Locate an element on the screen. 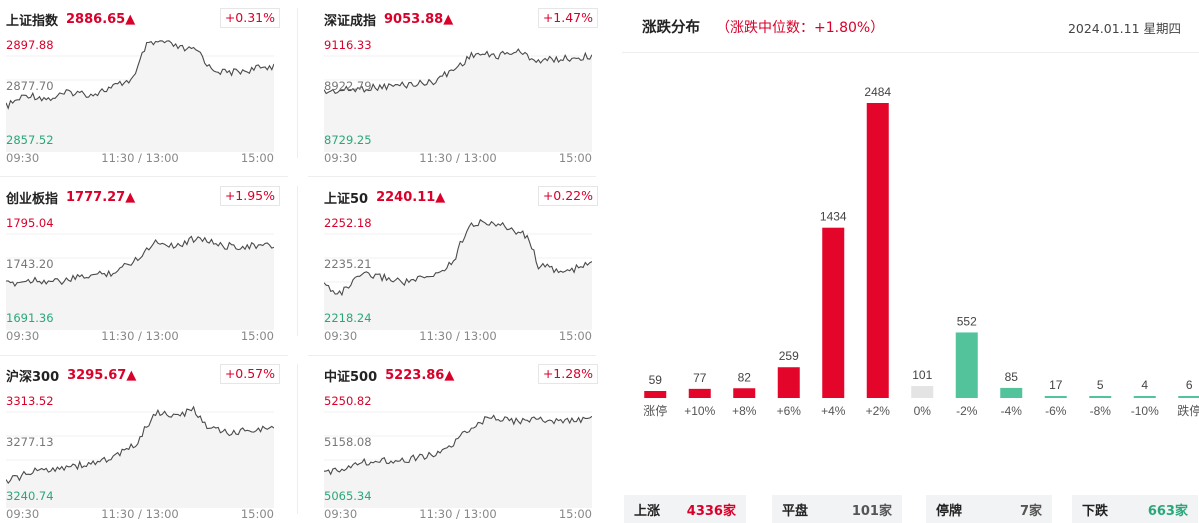 This screenshot has height=523, width=1199. summary-down: 下跌 663家 is located at coordinates (1135, 509).